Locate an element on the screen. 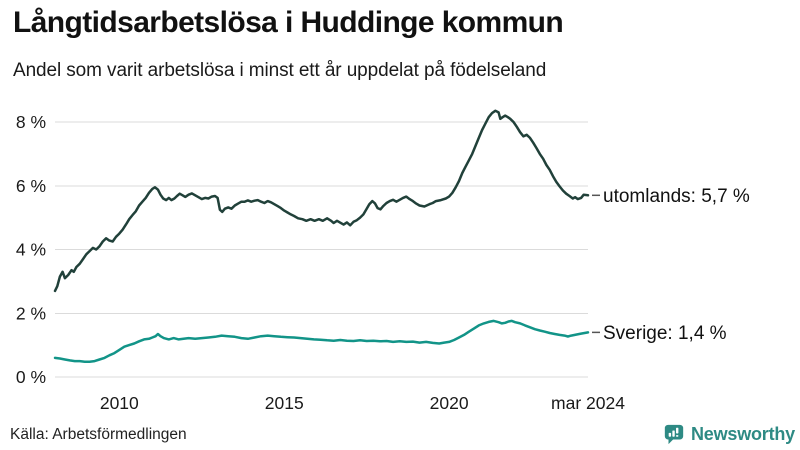 The image size is (800, 450). series-end-label-sverige: Sverige: 1,4 % is located at coordinates (665, 333).